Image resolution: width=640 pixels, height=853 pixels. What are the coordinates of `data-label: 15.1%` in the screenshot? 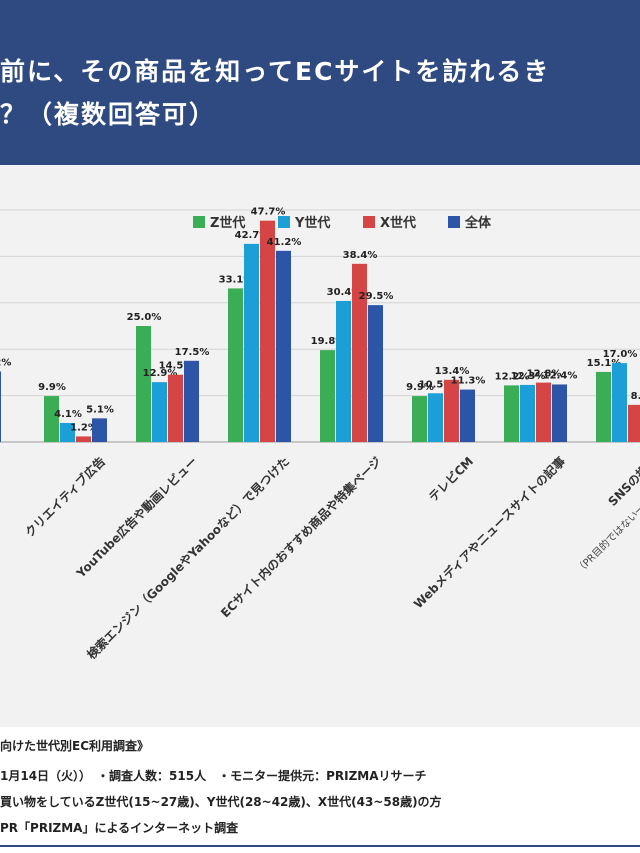 It's located at (604, 363).